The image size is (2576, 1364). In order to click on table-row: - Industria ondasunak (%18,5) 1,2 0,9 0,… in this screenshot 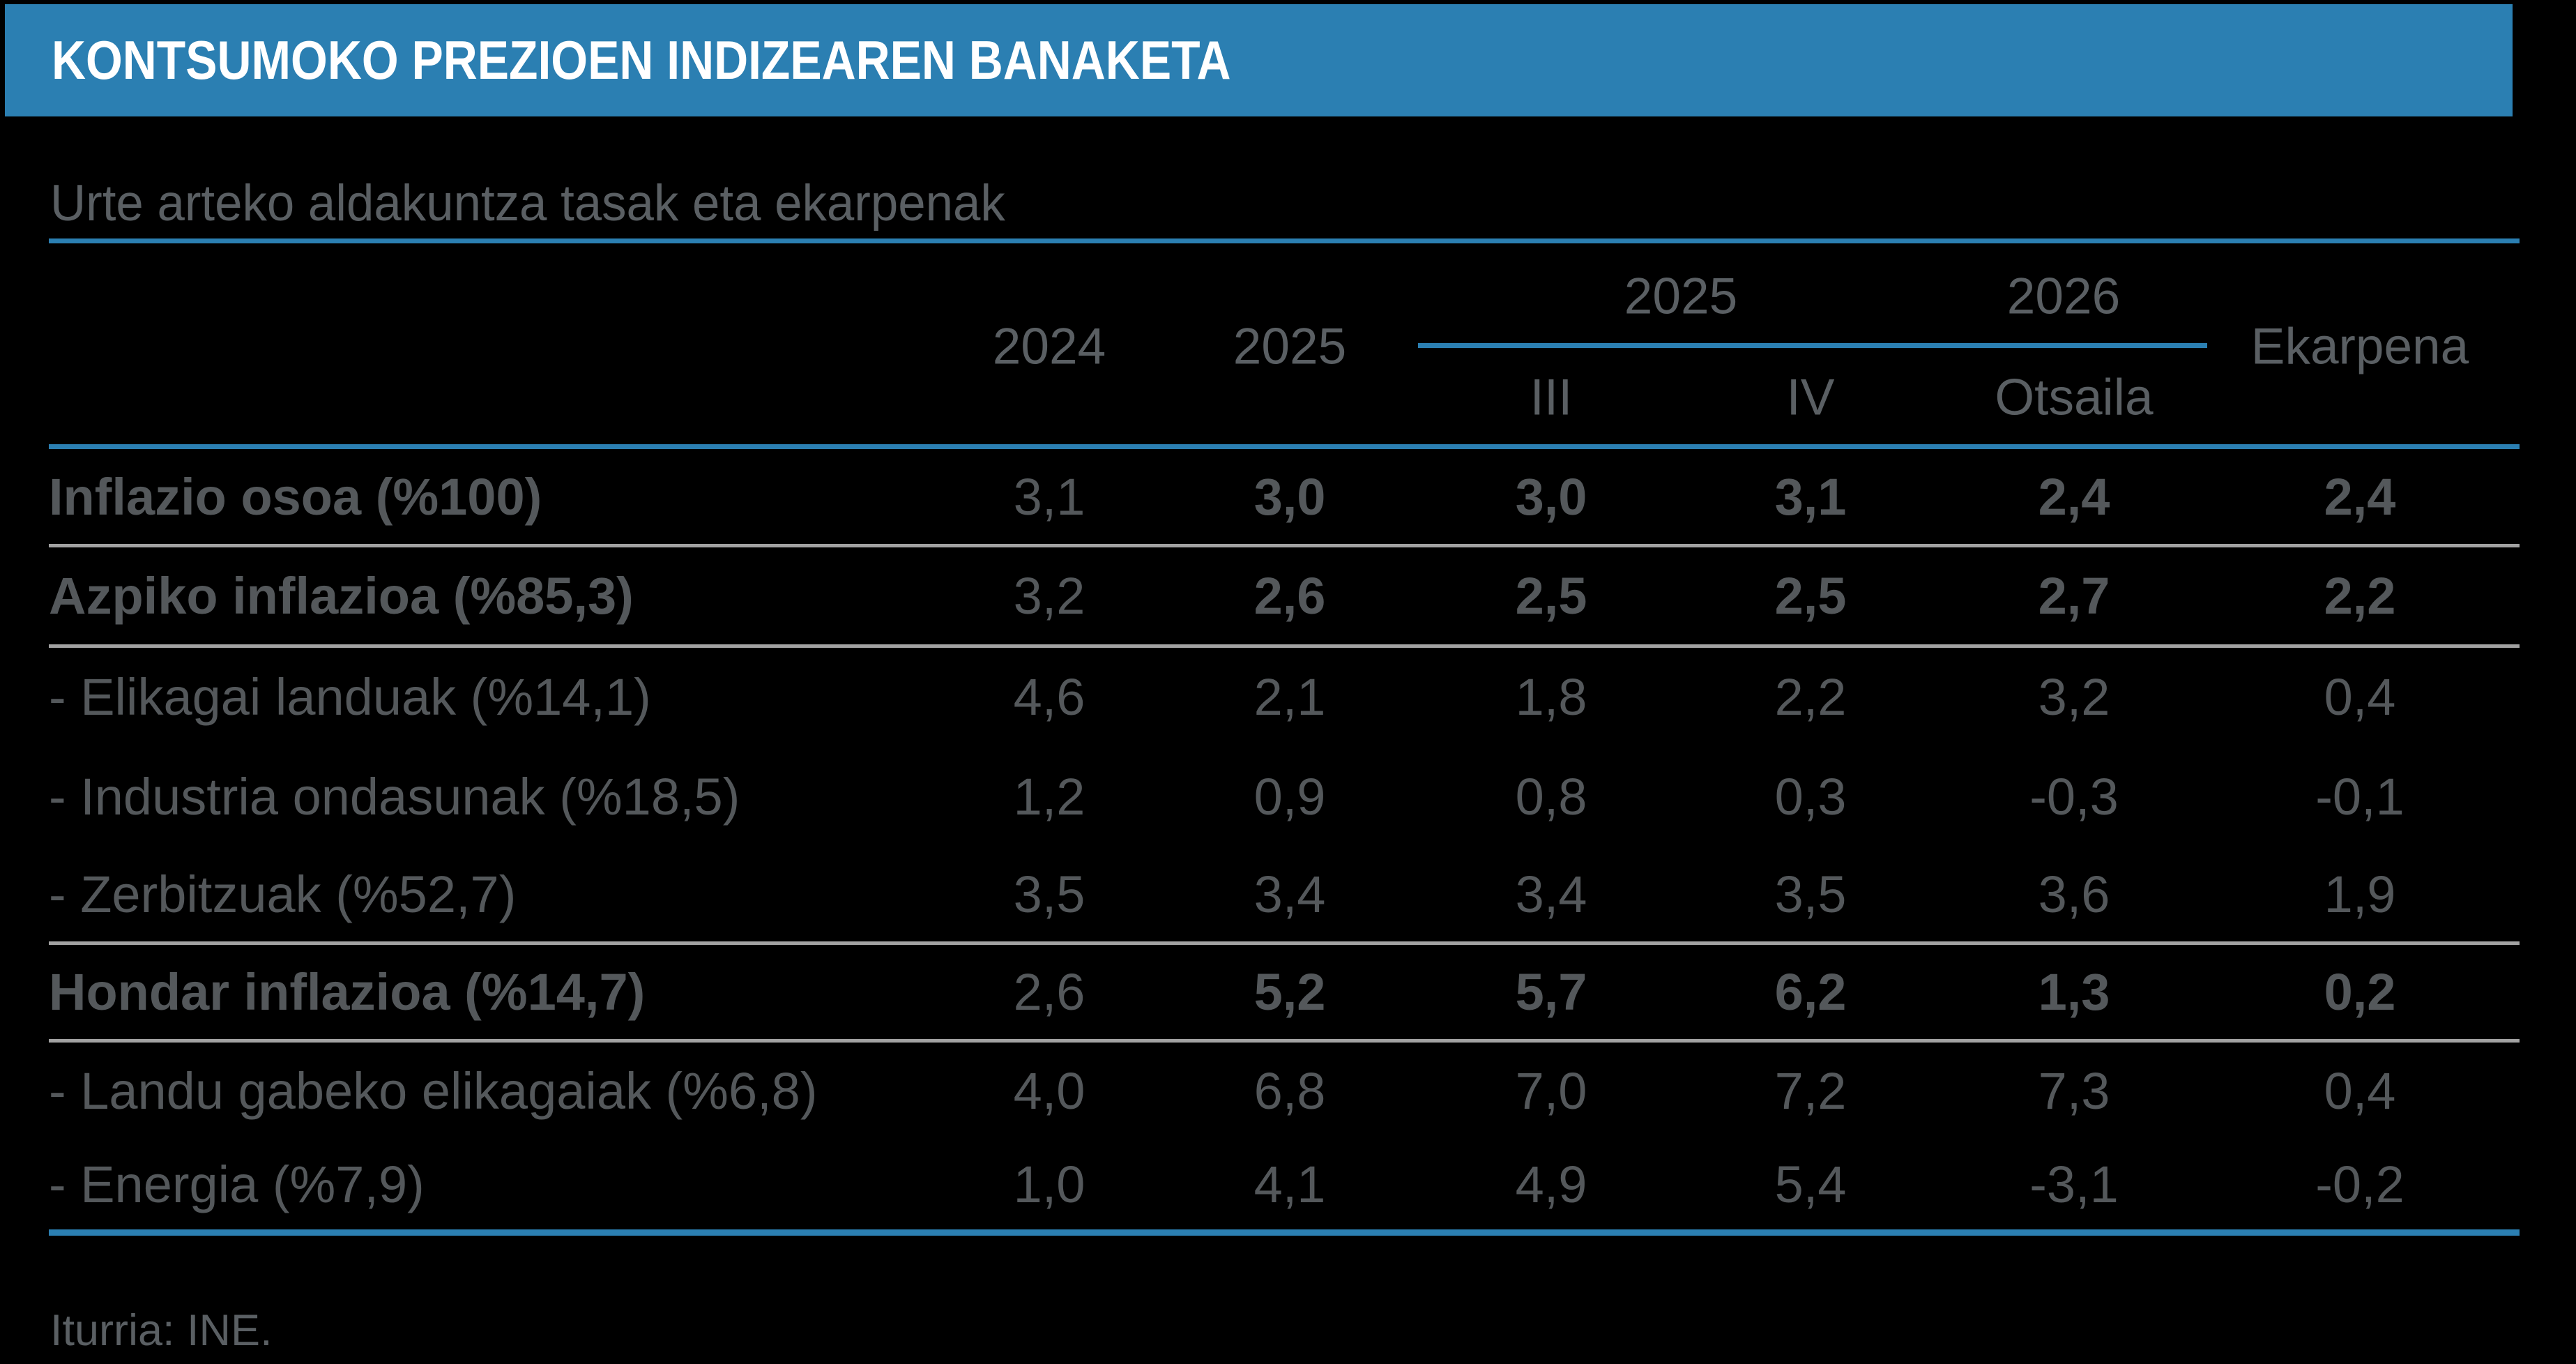, I will do `click(1285, 797)`.